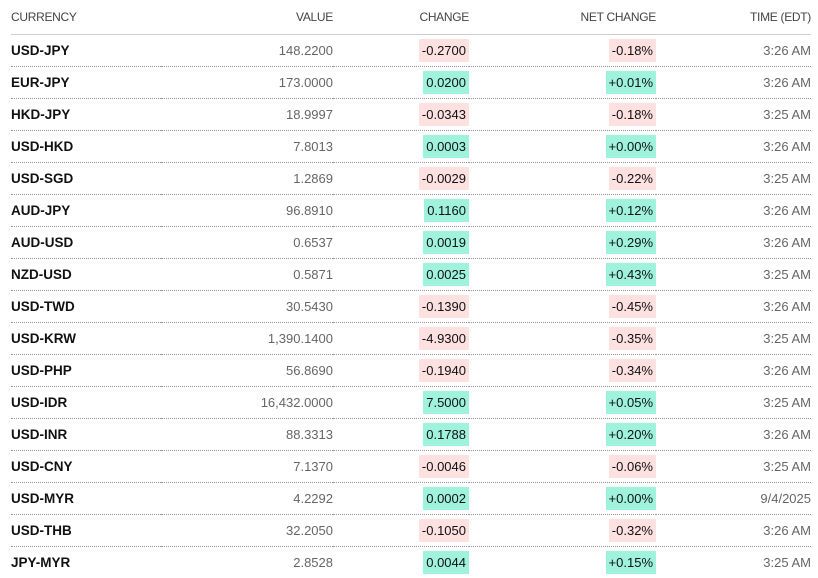  Describe the element at coordinates (41, 530) in the screenshot. I see `currency-pair-link: USD-THB` at that location.